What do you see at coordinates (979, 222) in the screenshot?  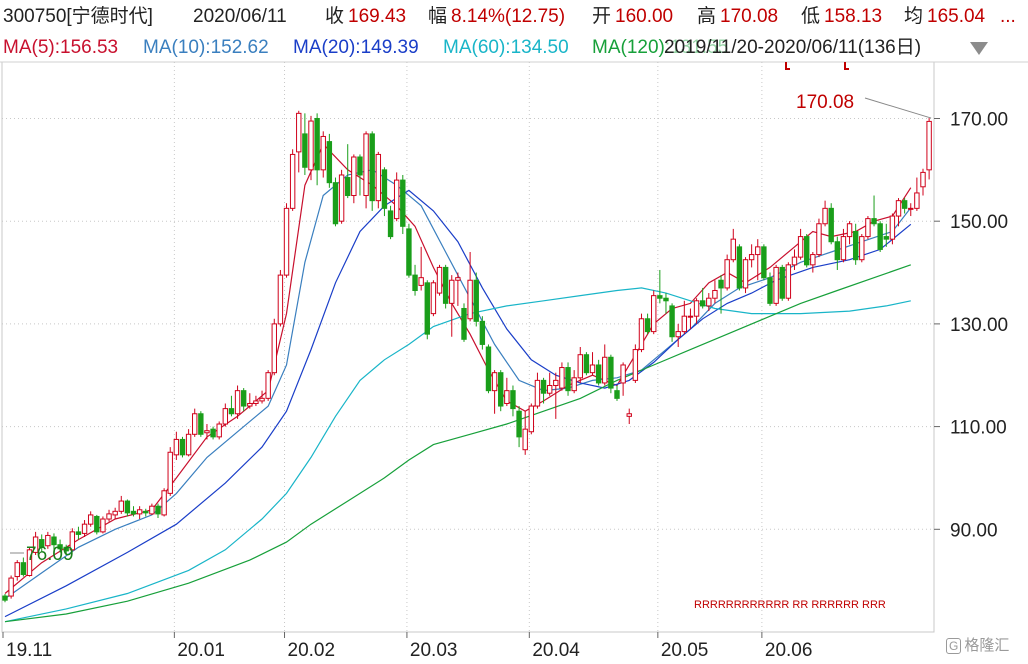 I see `y-tick-label: 150.00` at bounding box center [979, 222].